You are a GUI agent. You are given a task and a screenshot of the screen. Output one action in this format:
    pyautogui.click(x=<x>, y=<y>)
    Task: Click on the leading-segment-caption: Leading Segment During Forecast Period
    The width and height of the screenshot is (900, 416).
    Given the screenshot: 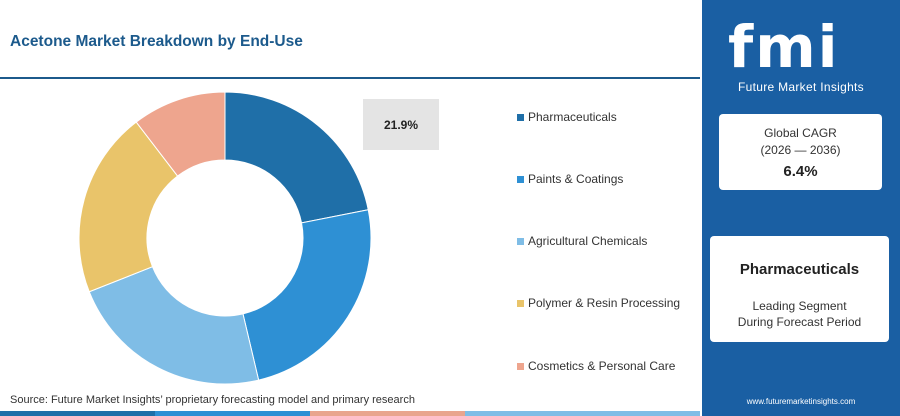 What is the action you would take?
    pyautogui.click(x=799, y=314)
    